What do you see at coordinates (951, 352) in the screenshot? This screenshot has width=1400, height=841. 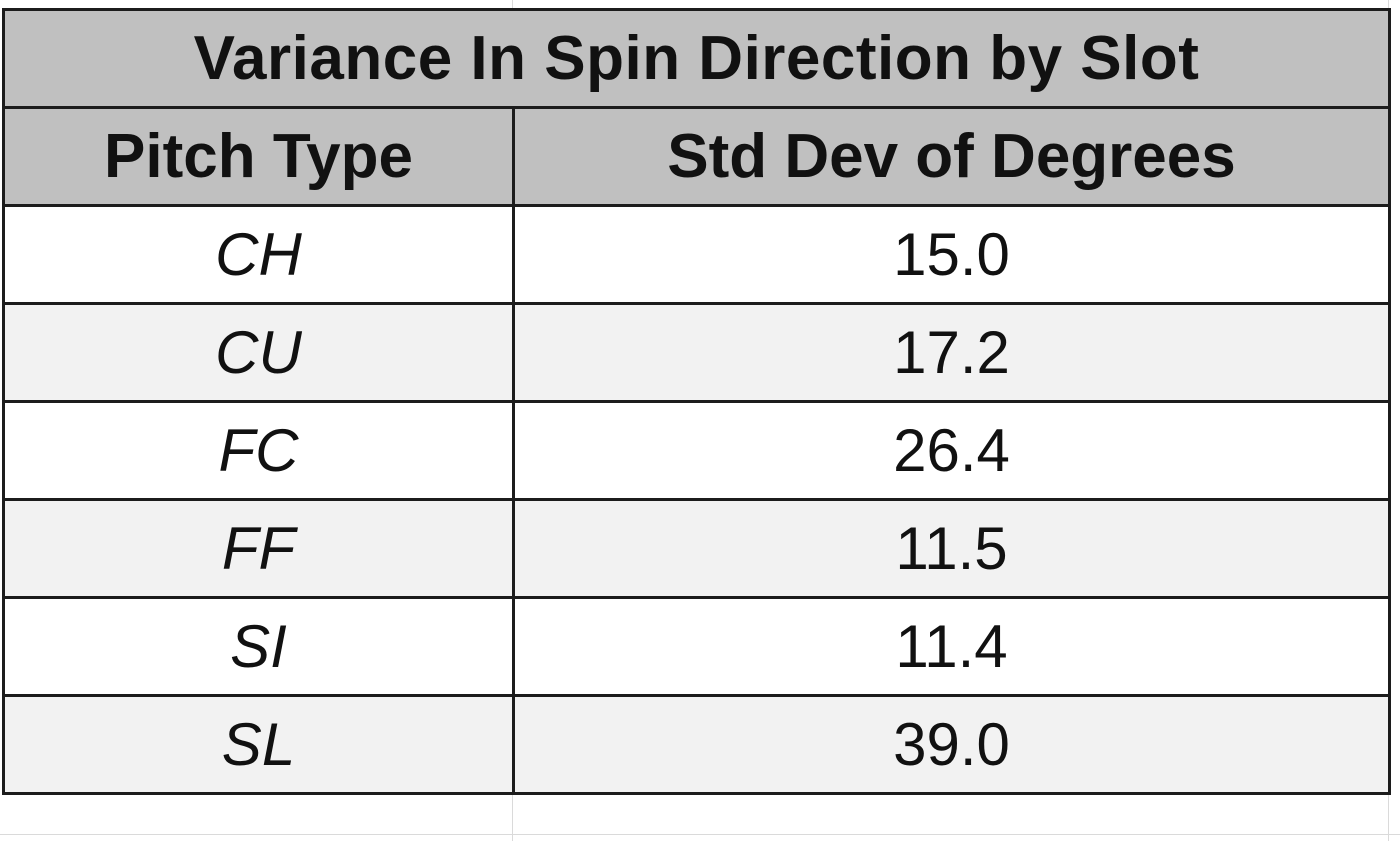 I see `std-dev-cell: 17.2` at bounding box center [951, 352].